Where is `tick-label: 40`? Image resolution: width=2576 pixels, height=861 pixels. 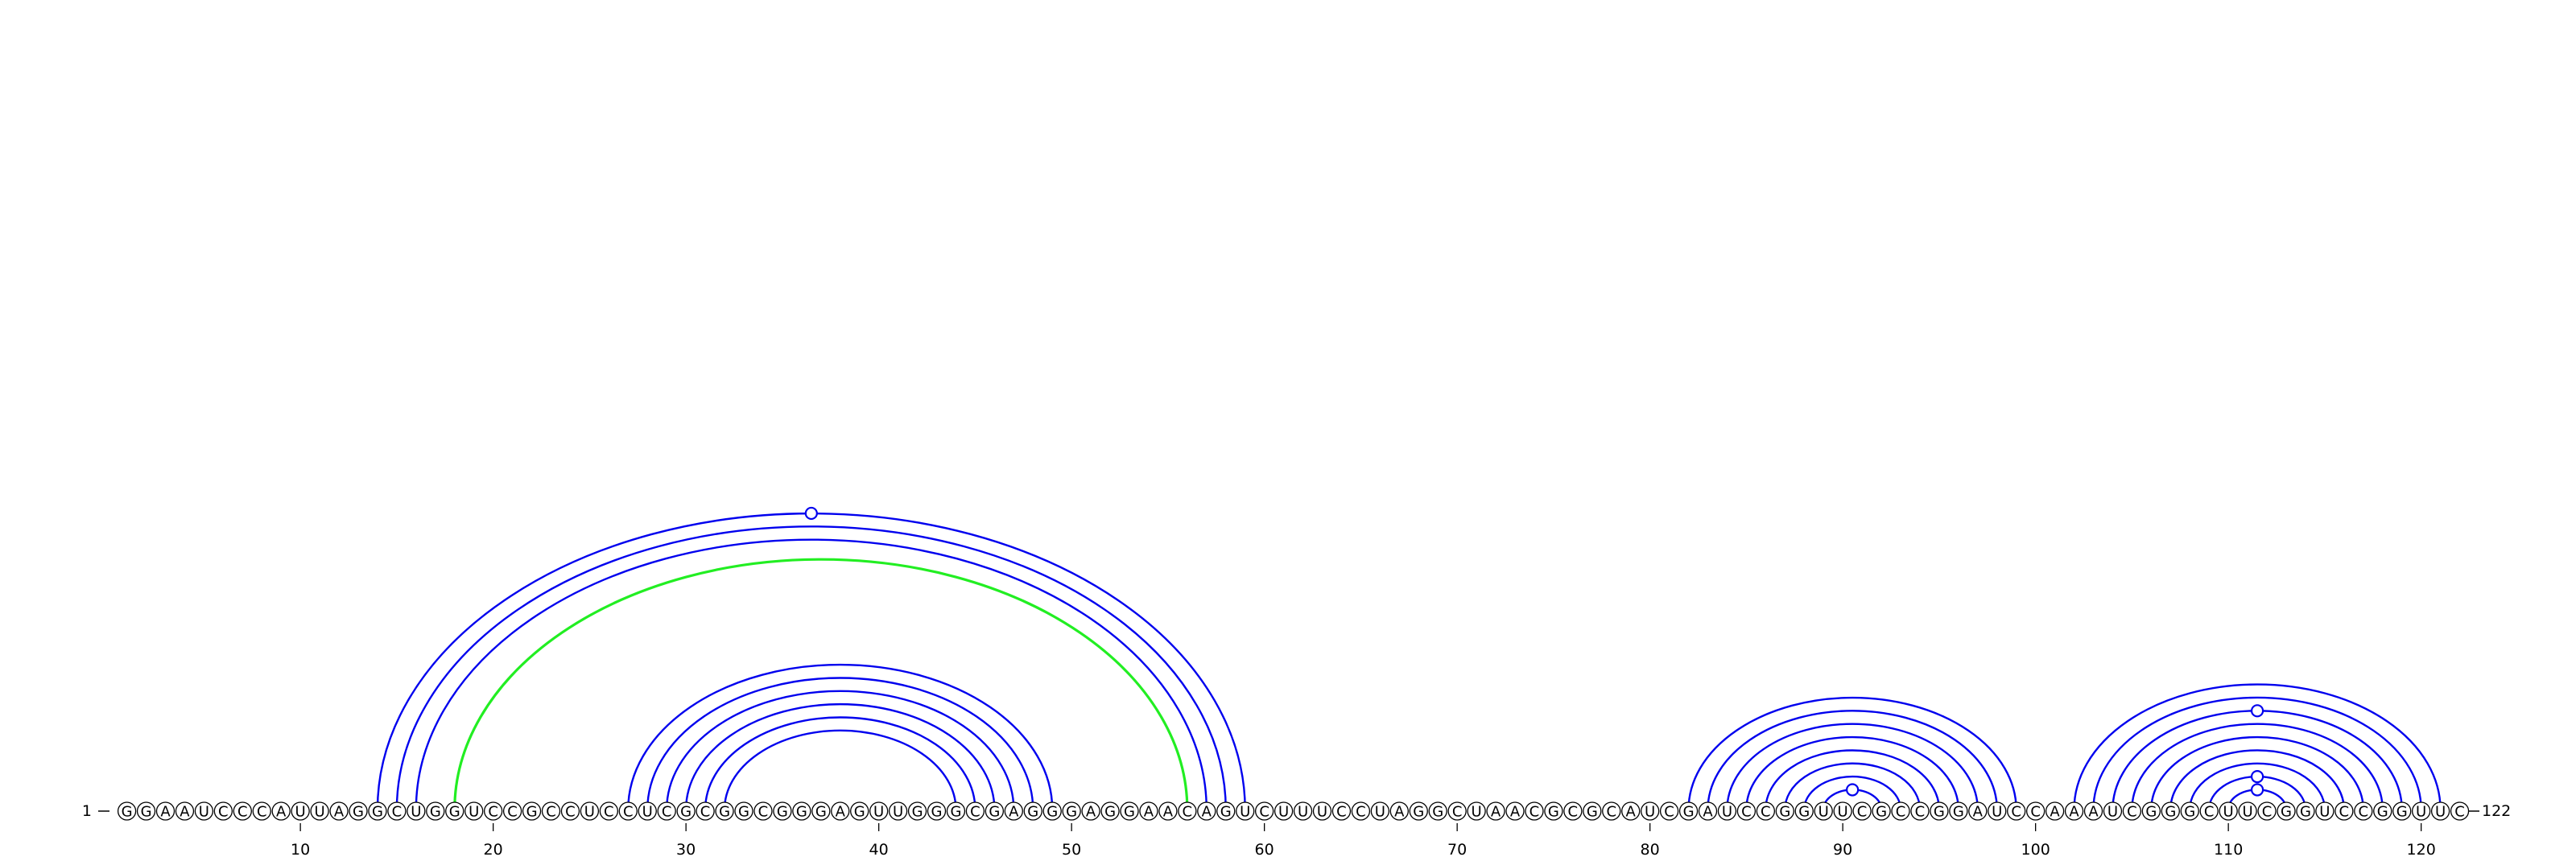
tick-label: 40 is located at coordinates (879, 849).